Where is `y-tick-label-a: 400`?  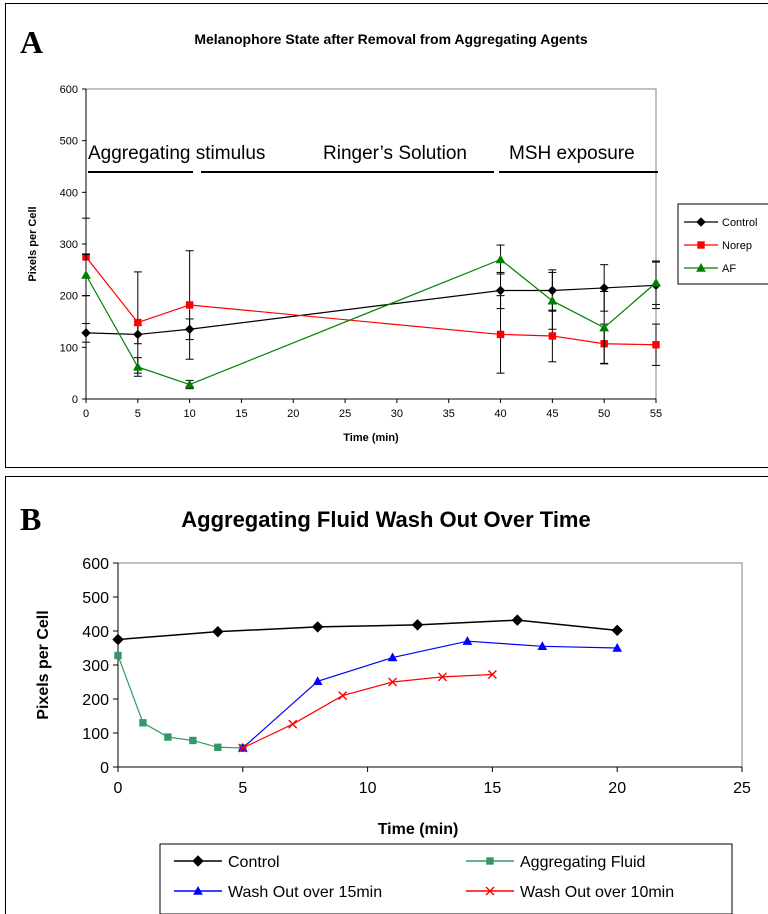
y-tick-label-a: 400 is located at coordinates (69, 193).